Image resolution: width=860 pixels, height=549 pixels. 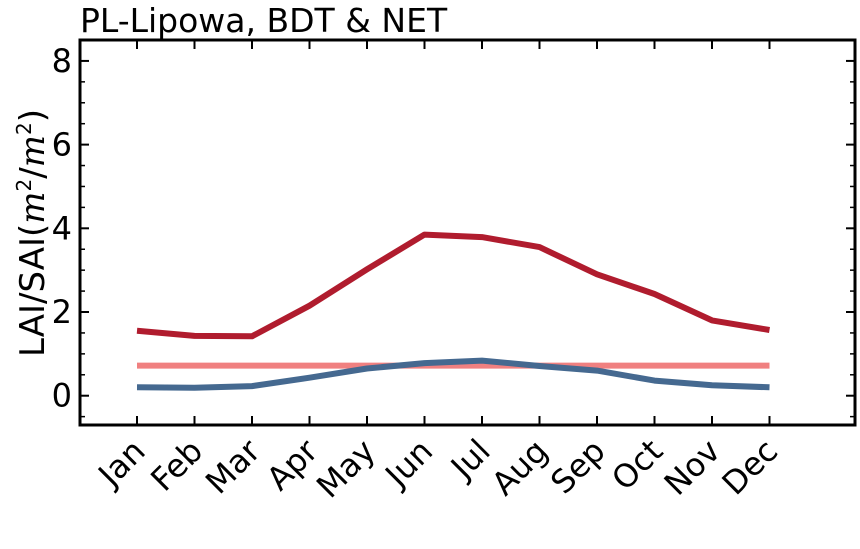 What do you see at coordinates (62, 228) in the screenshot?
I see `y-tick-label: 4` at bounding box center [62, 228].